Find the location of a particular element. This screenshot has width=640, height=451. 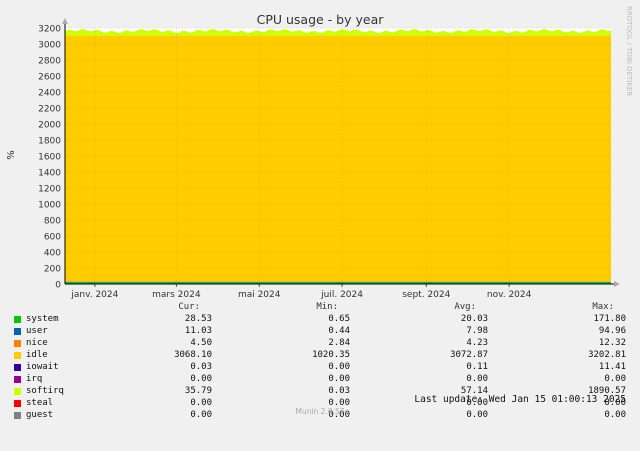

legend-swatch-system is located at coordinates (17, 319).